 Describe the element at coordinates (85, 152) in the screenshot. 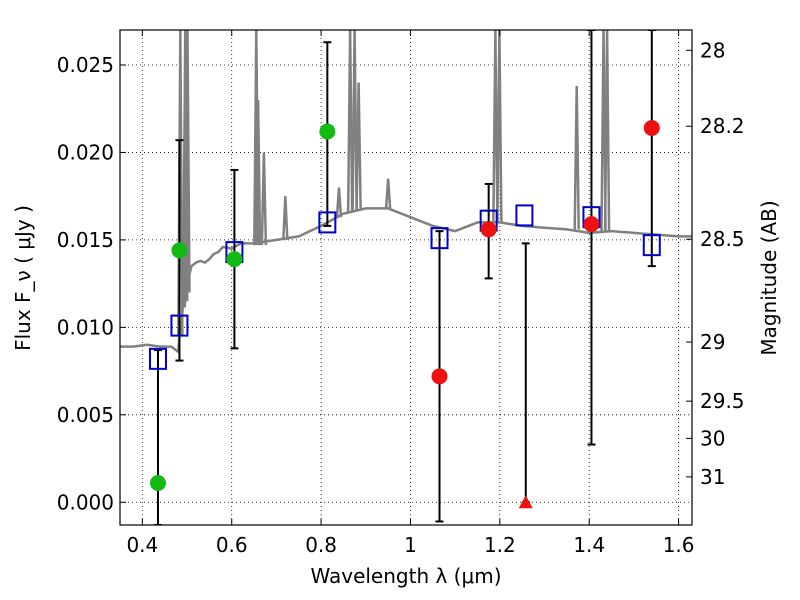

I see `y-tick-label: 0.020` at that location.